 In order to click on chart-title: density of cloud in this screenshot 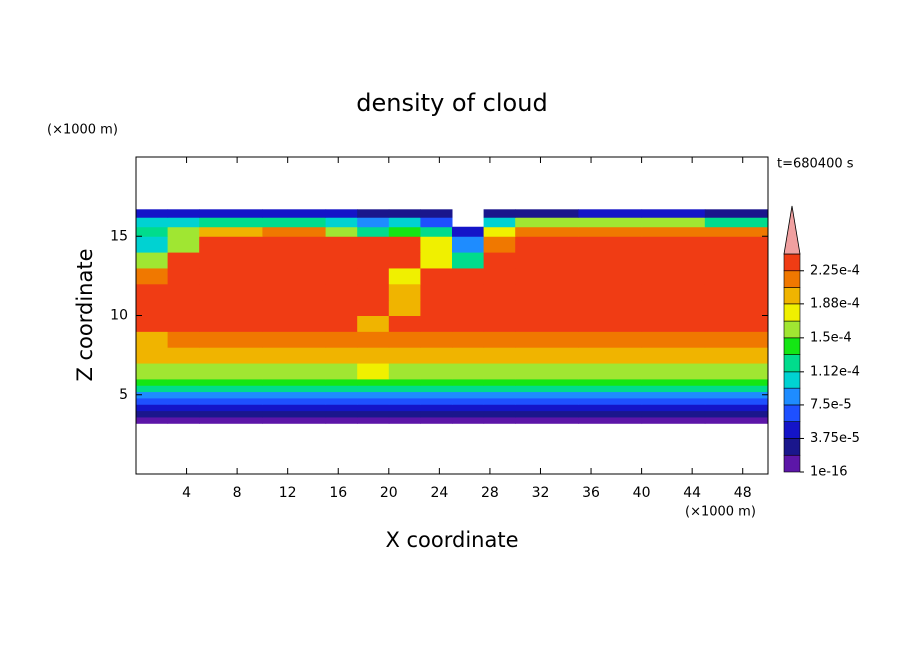, I will do `click(451, 103)`.